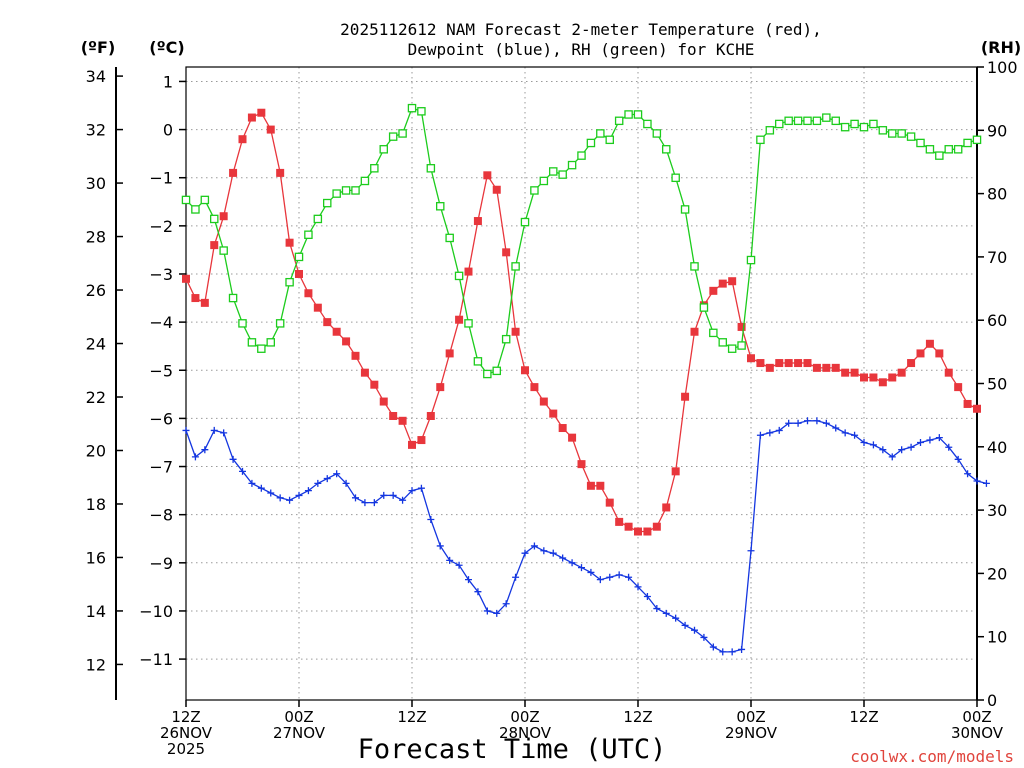 The height and width of the screenshot is (768, 1024). Describe the element at coordinates (751, 733) in the screenshot. I see `time-tick-label: 29NOV` at that location.